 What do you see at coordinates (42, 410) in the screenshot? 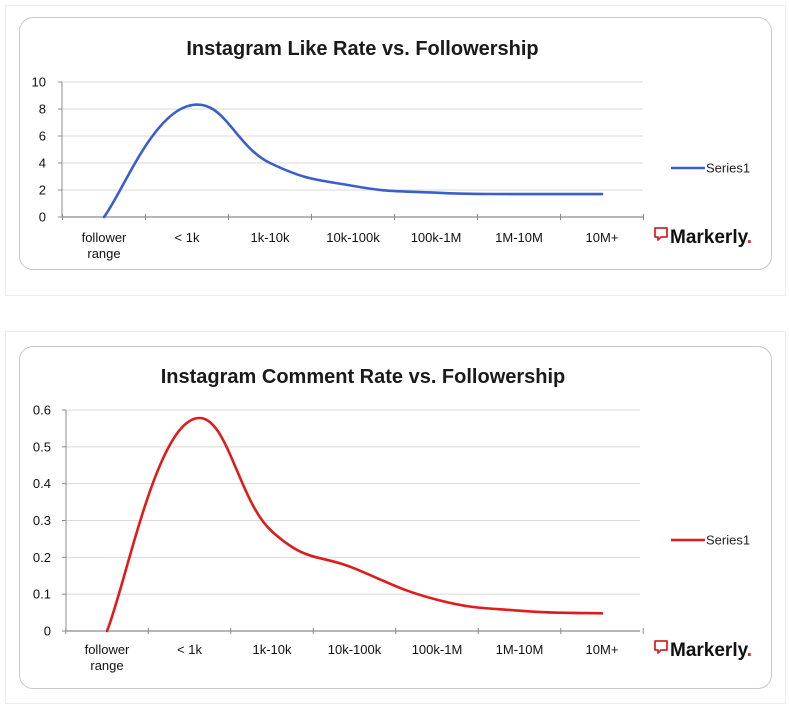
I see `y-tick-label: 0.6` at bounding box center [42, 410].